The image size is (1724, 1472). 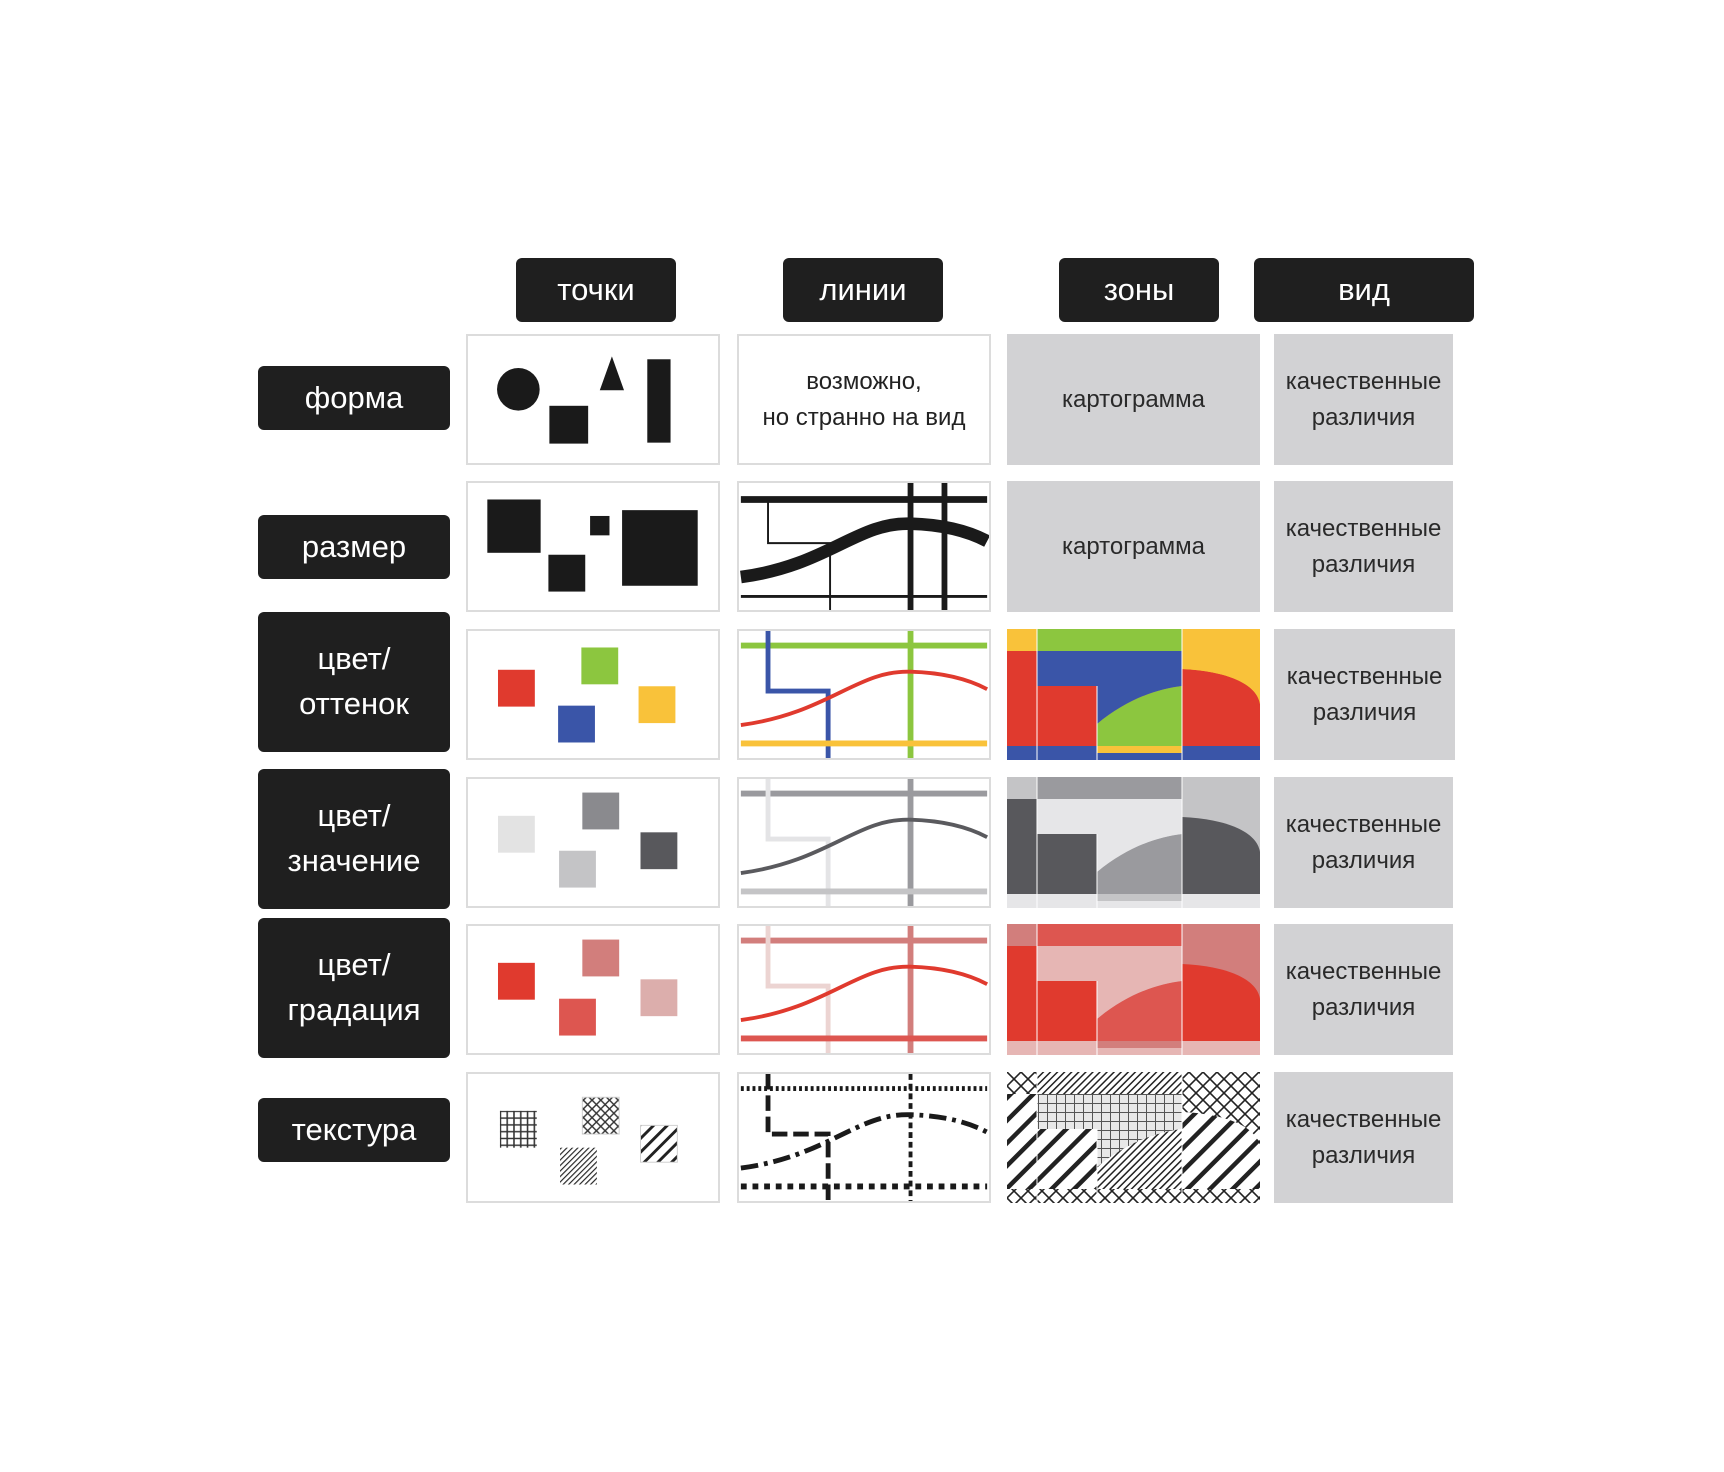 I want to click on cell-value-view: качественные различия, so click(x=1363, y=842).